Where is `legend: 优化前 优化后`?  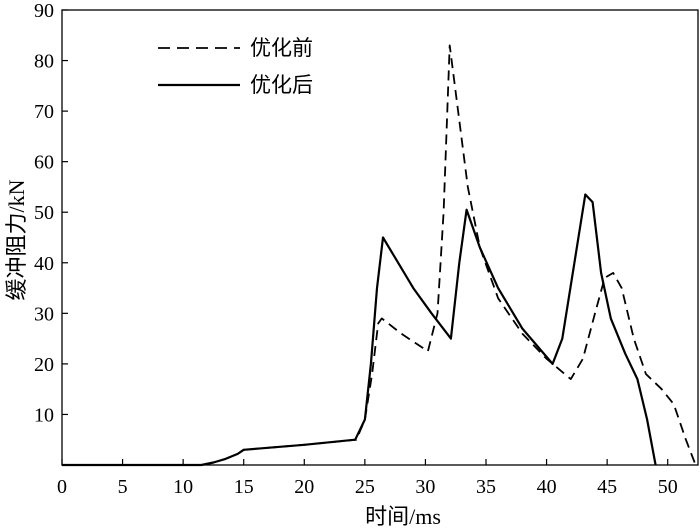
legend: 优化前 优化后 is located at coordinates (235, 66).